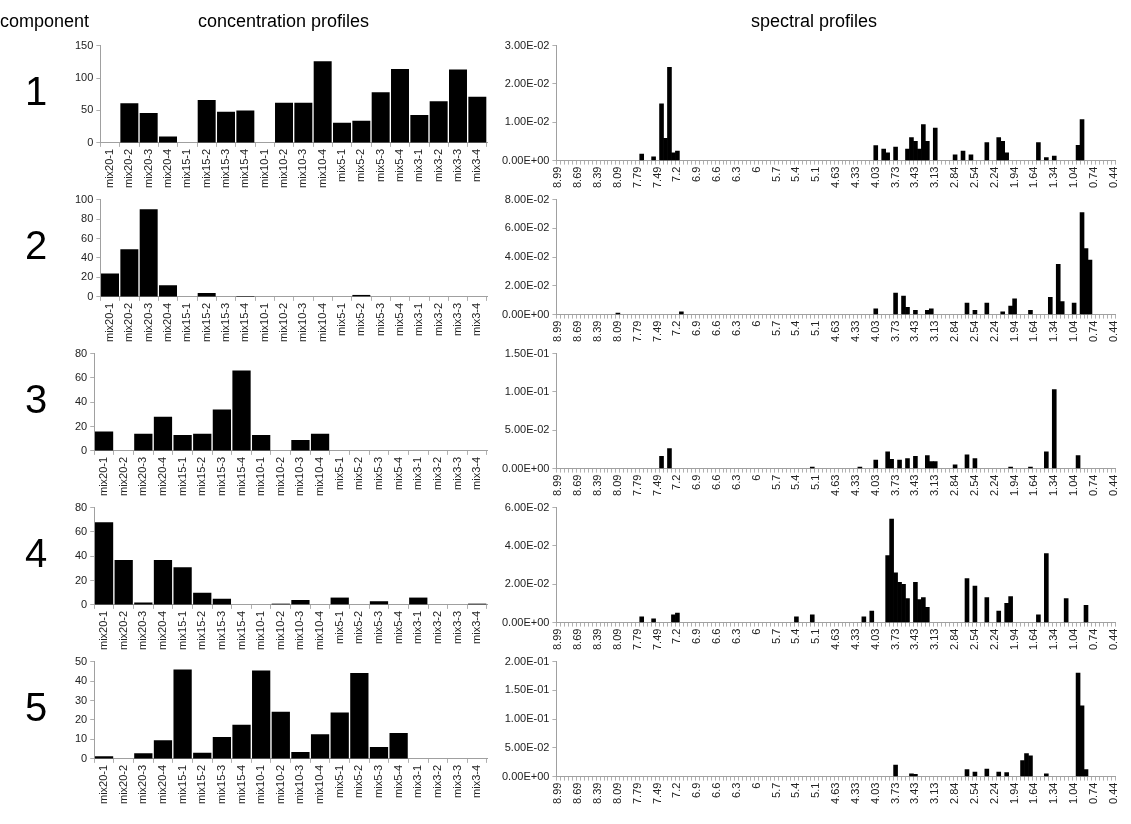  Describe the element at coordinates (676, 328) in the screenshot. I see `x-tick-label: 7.2` at that location.